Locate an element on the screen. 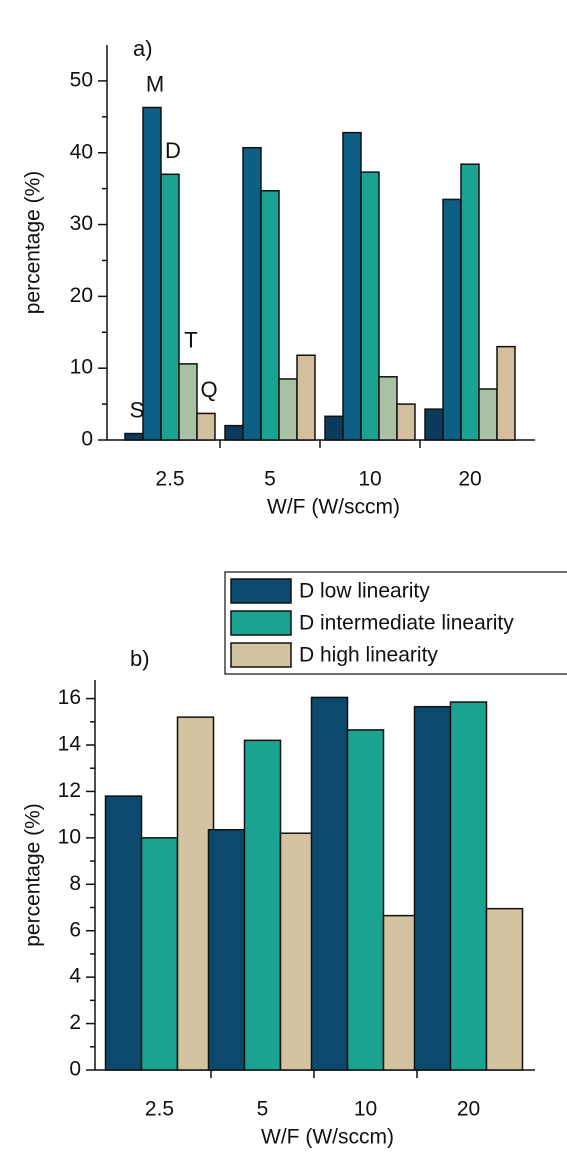  series-label: T is located at coordinates (190, 340).